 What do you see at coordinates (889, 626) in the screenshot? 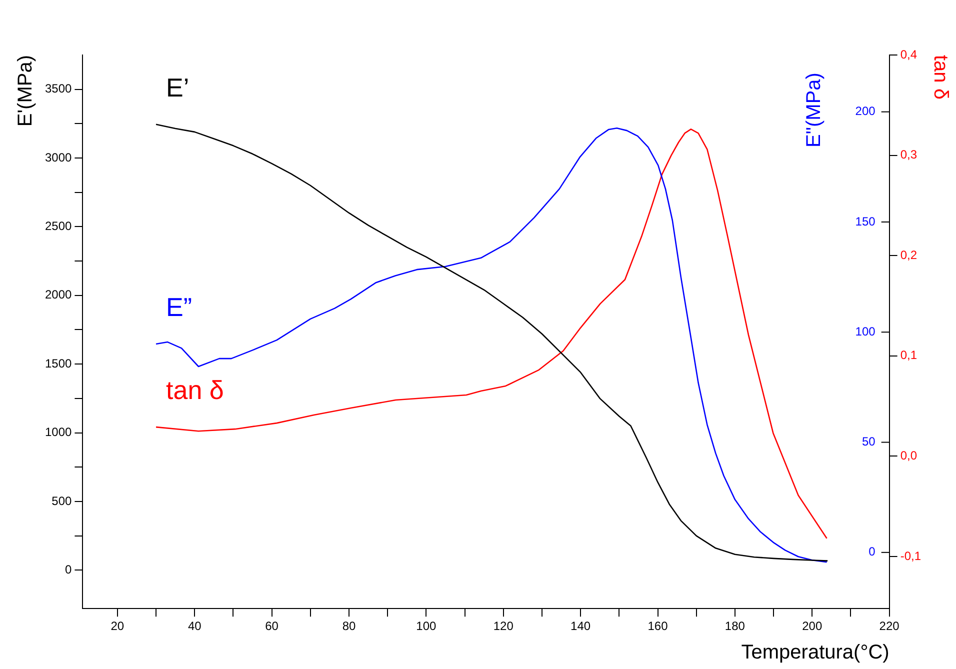
I see `x-tick-label: 220` at bounding box center [889, 626].